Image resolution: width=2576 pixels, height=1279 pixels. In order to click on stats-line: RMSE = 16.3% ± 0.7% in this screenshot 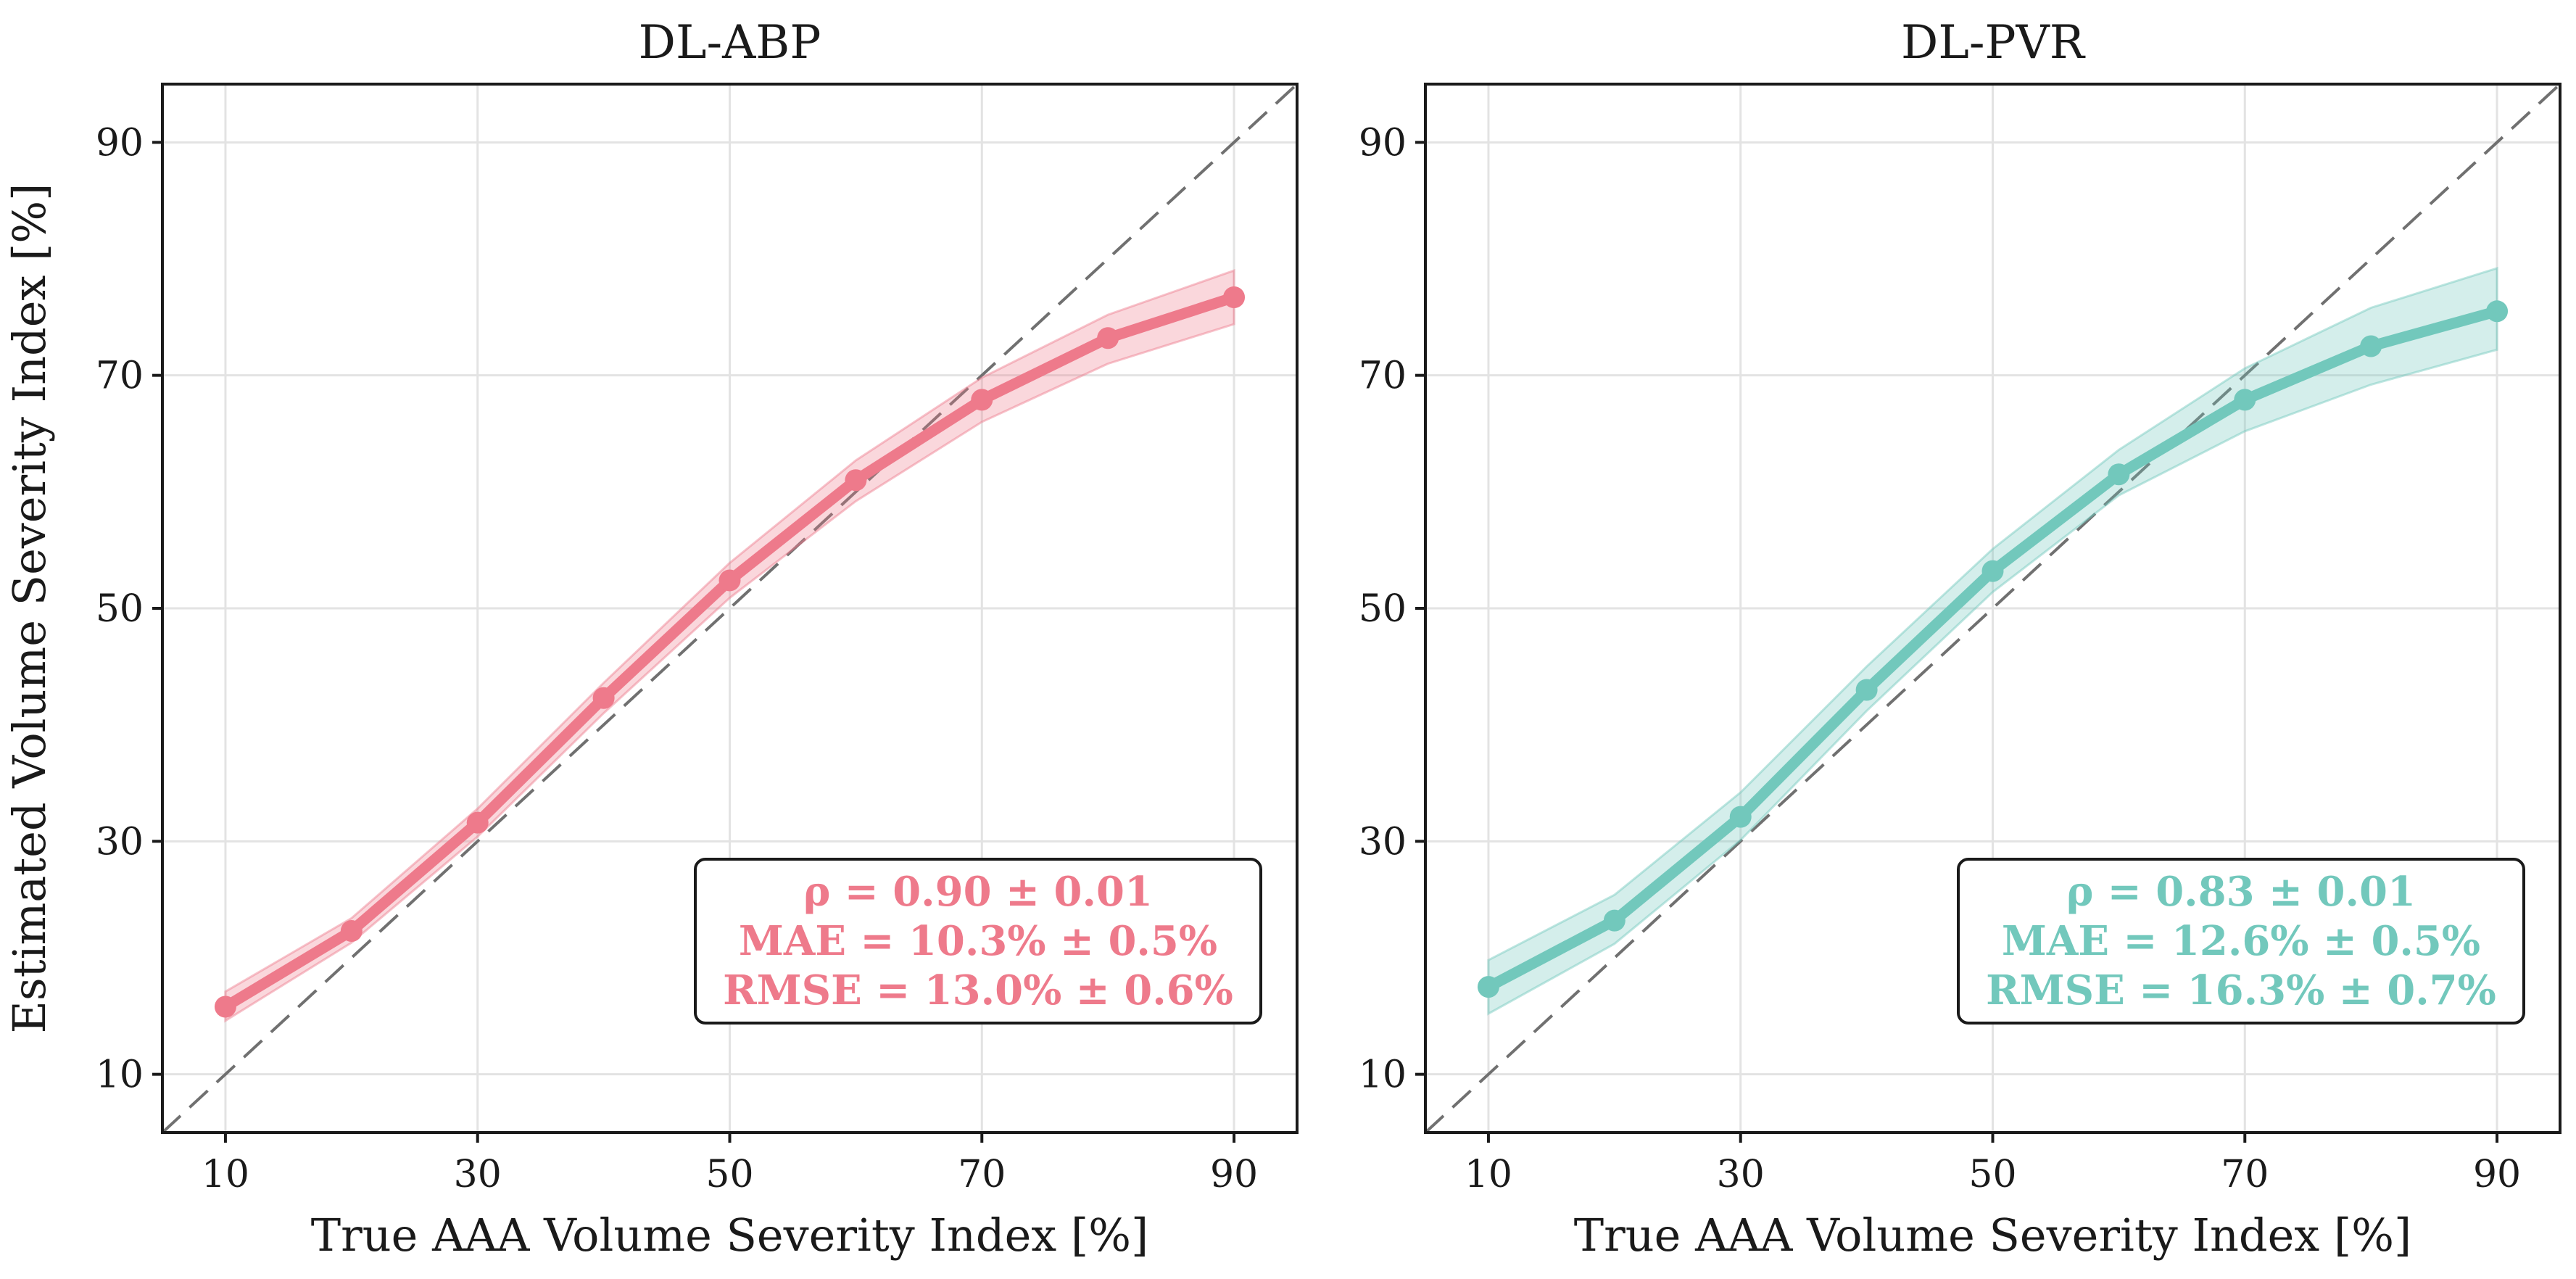, I will do `click(2241, 991)`.